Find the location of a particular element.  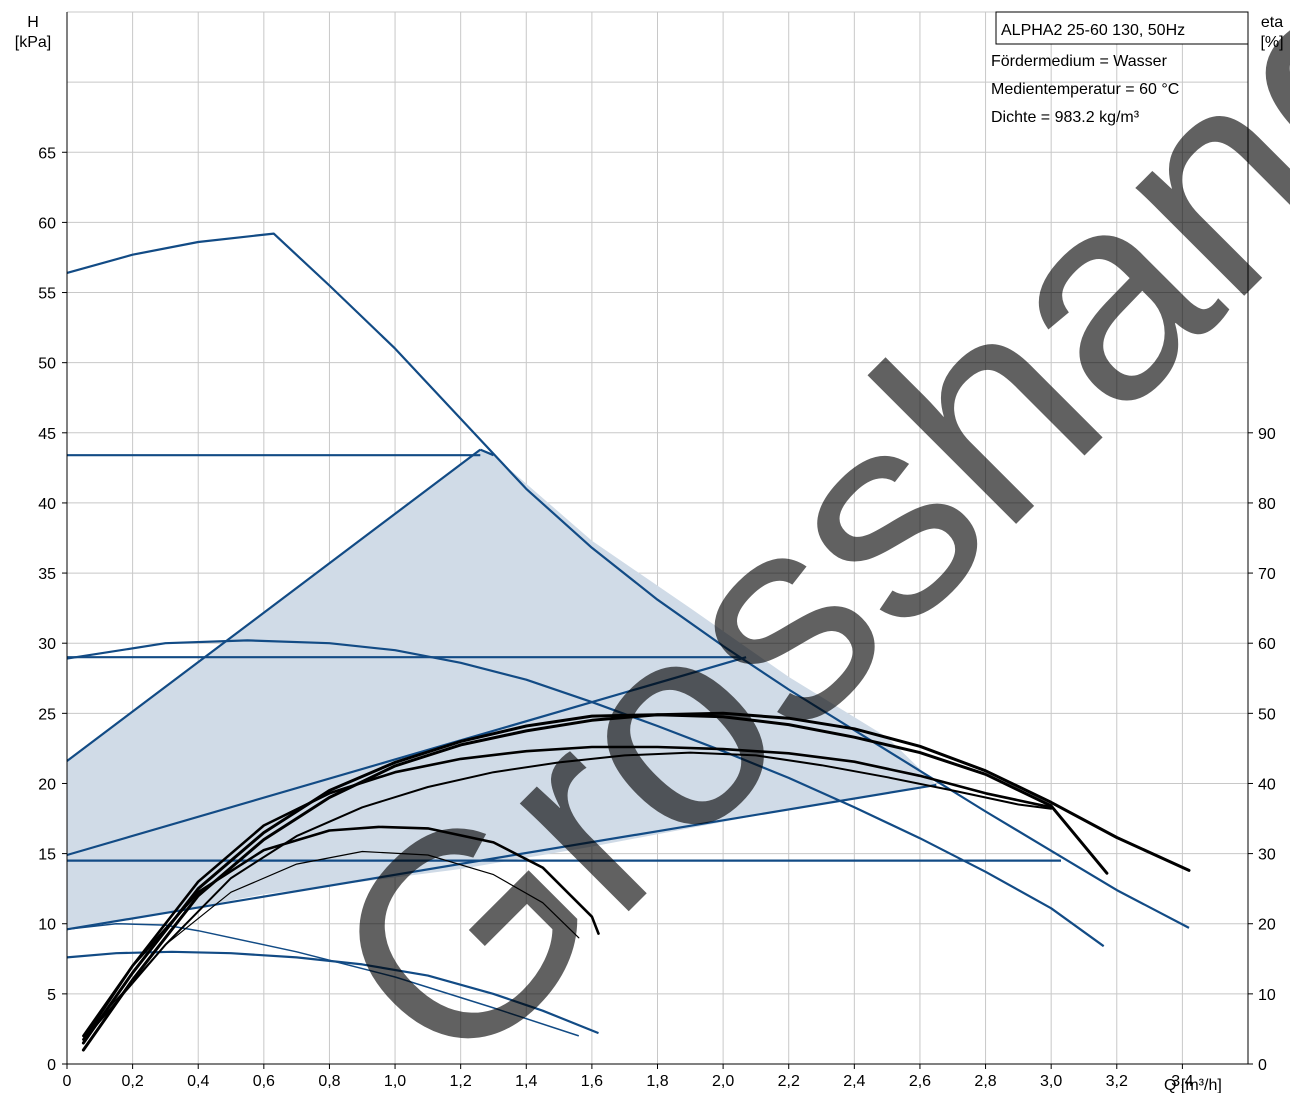

x-tick-label: 0 is located at coordinates (67, 1081).